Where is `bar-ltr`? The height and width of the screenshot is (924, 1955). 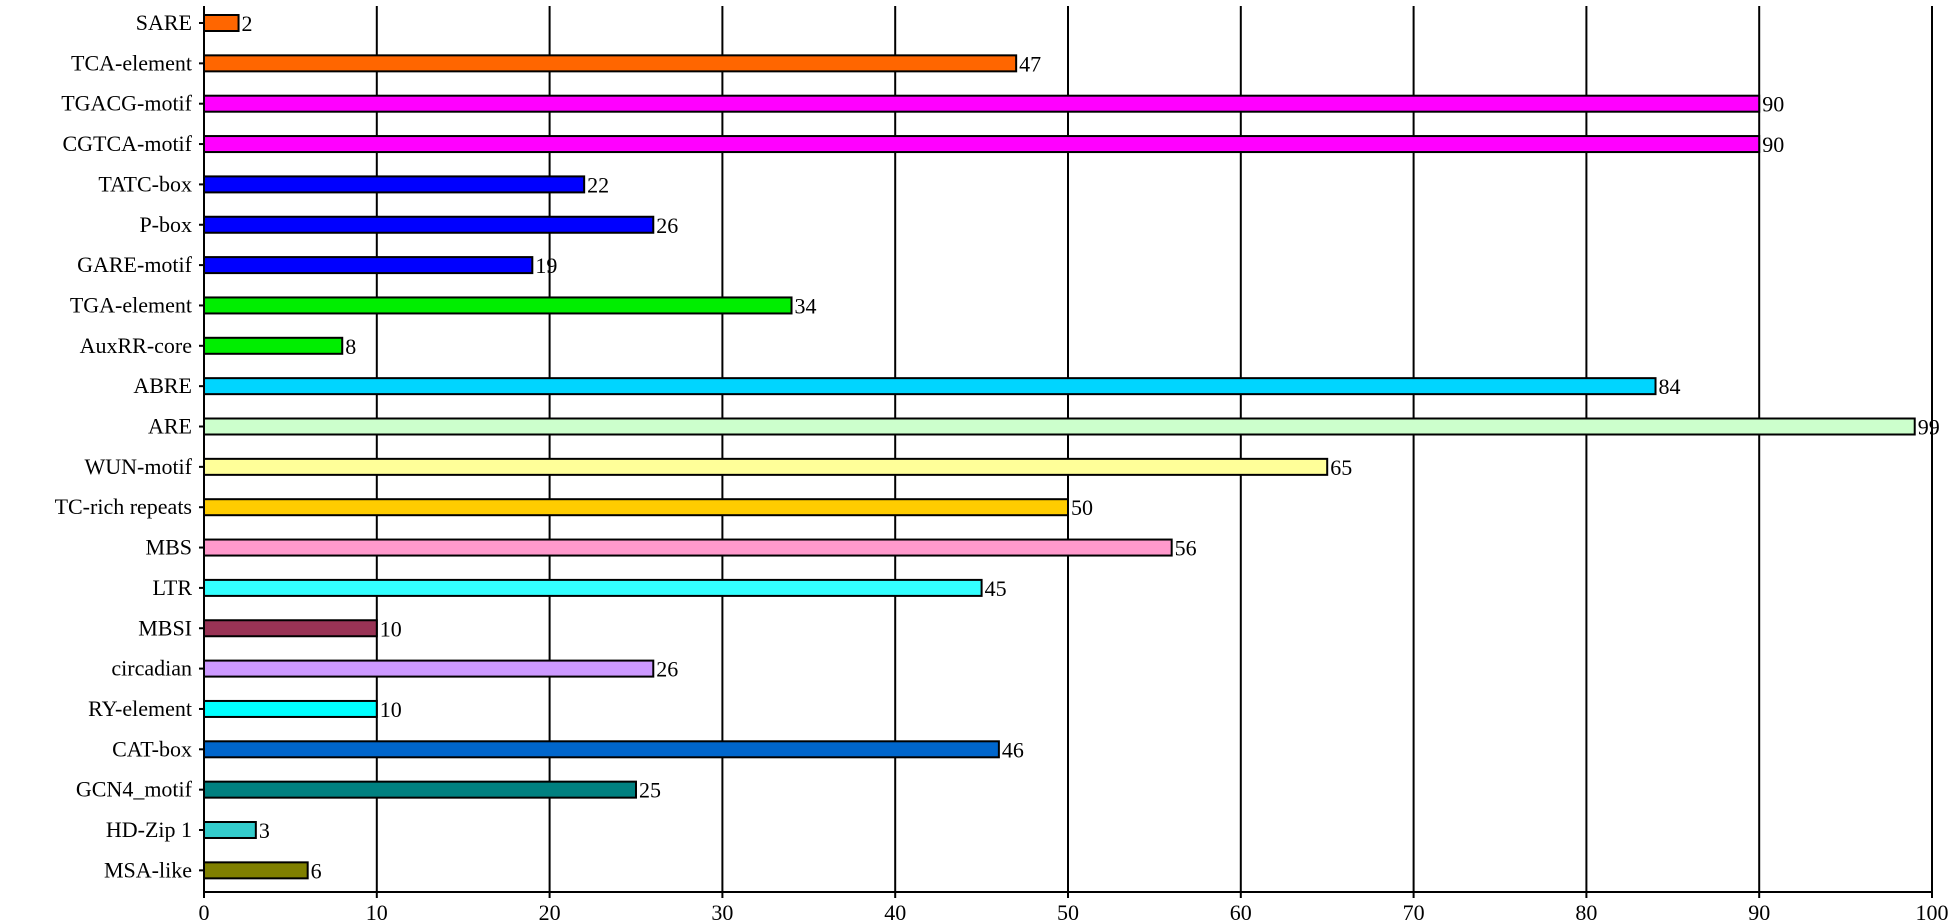
bar-ltr is located at coordinates (593, 587).